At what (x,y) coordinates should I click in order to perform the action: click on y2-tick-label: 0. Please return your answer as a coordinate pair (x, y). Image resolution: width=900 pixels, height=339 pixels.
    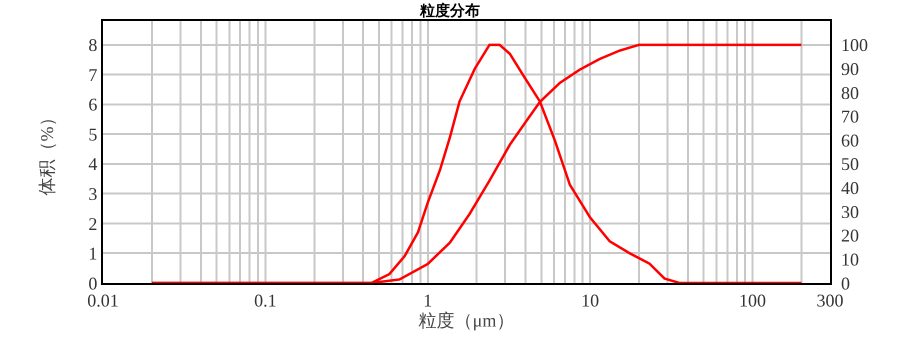
    Looking at the image, I should click on (845, 283).